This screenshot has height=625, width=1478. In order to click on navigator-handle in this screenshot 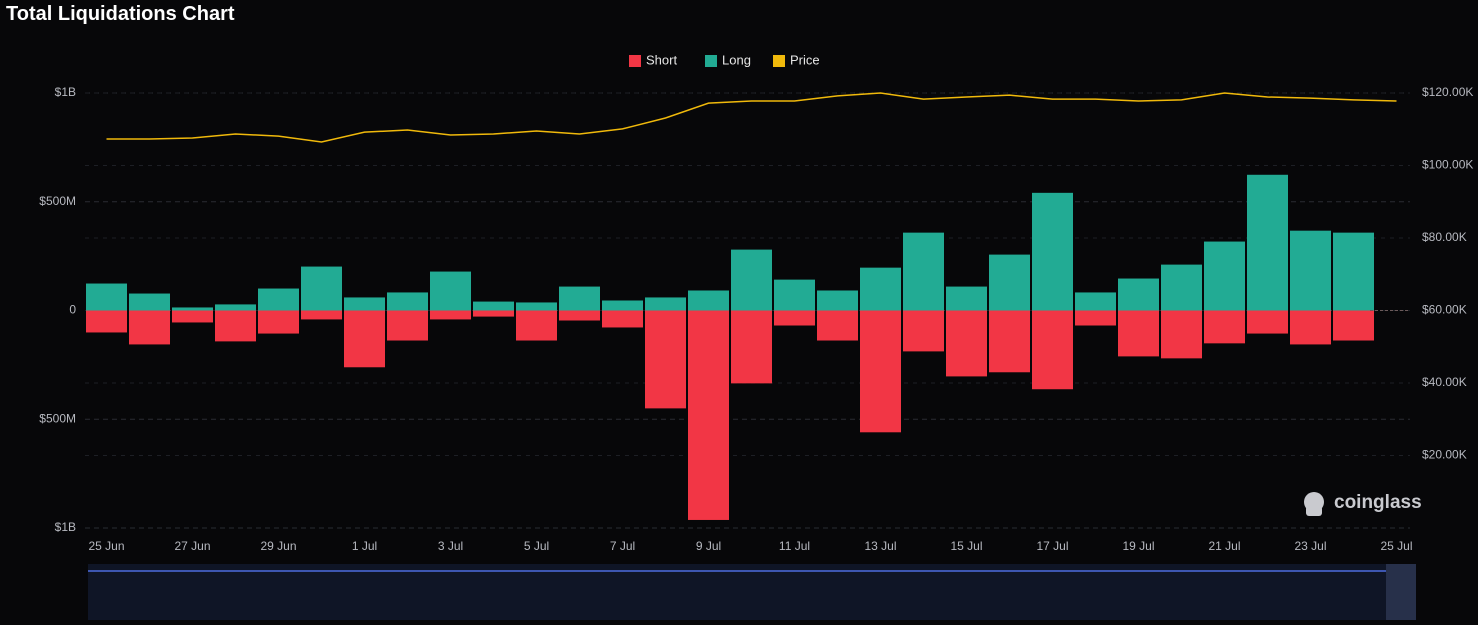, I will do `click(1401, 592)`.